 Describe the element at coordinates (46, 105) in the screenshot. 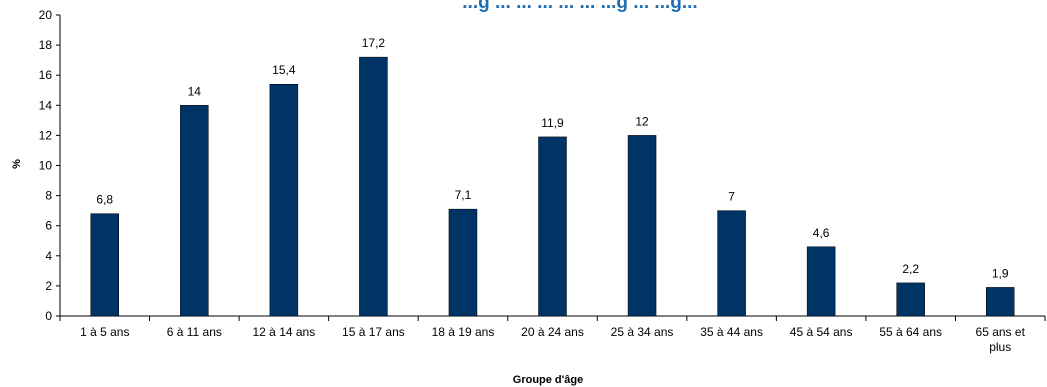

I see `y-tick-label: 14` at that location.